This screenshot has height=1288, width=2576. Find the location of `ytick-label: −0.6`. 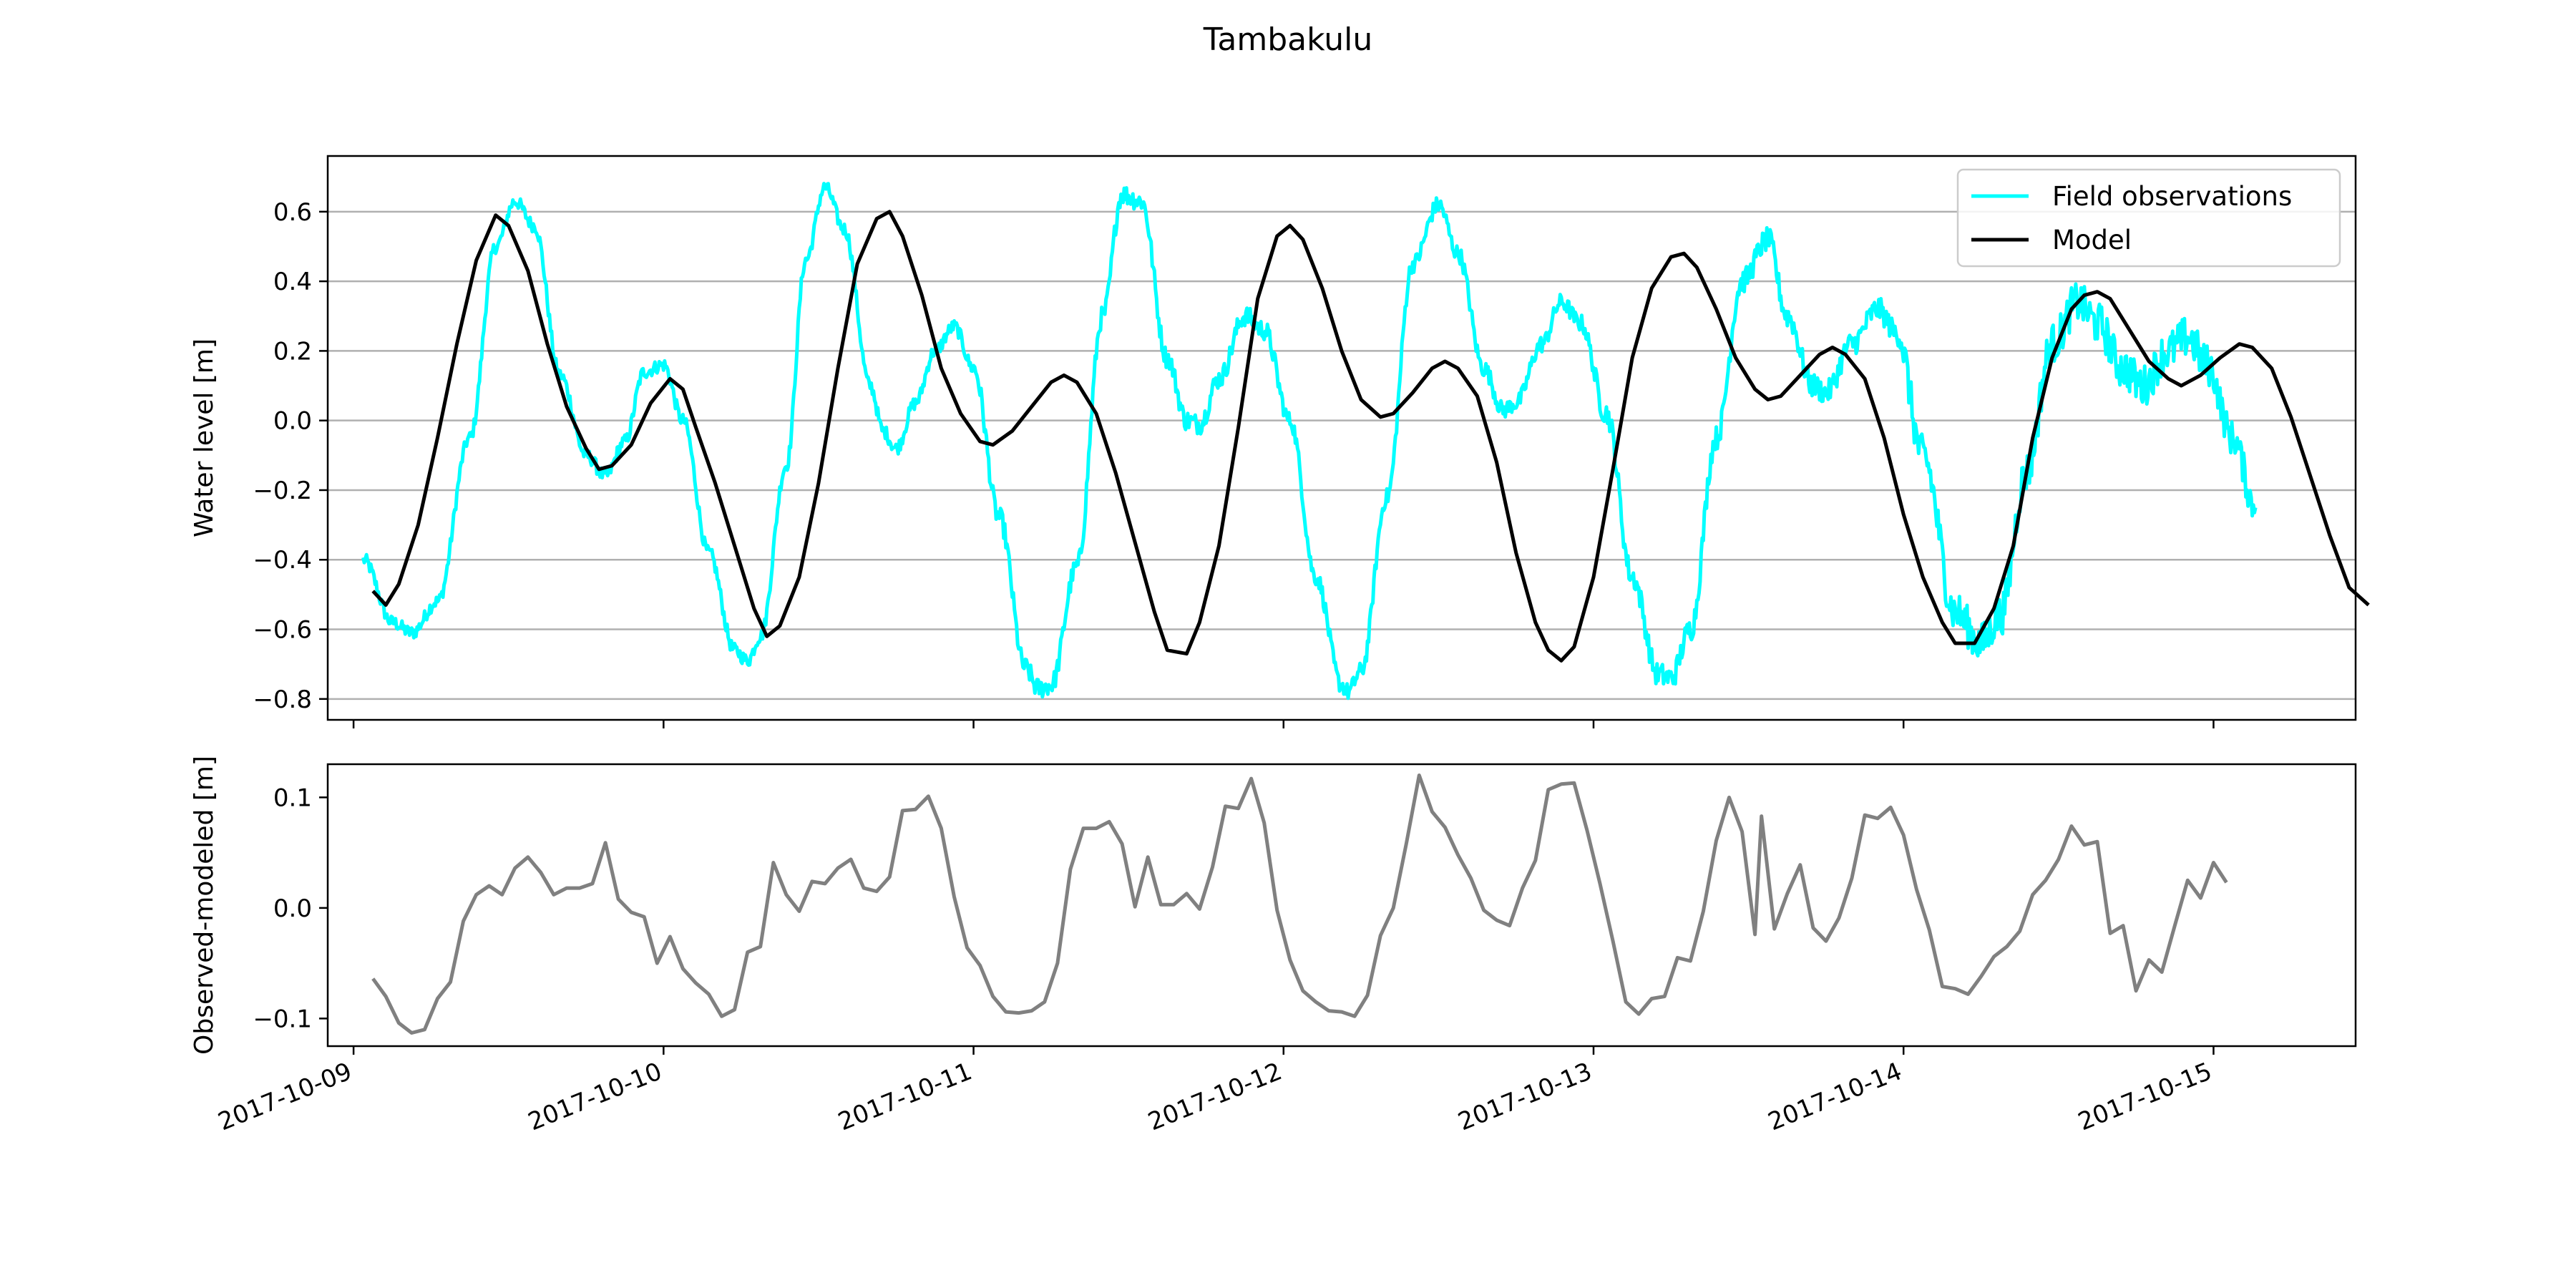

ytick-label: −0.6 is located at coordinates (282, 630).